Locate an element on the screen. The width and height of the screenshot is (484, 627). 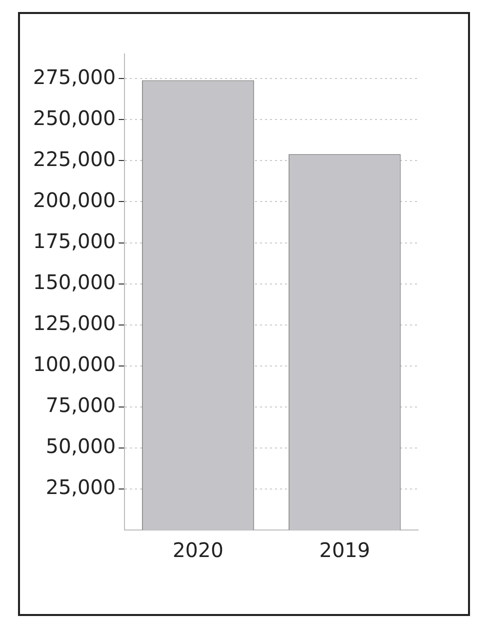
x-tick-label: 2020 is located at coordinates (198, 550).